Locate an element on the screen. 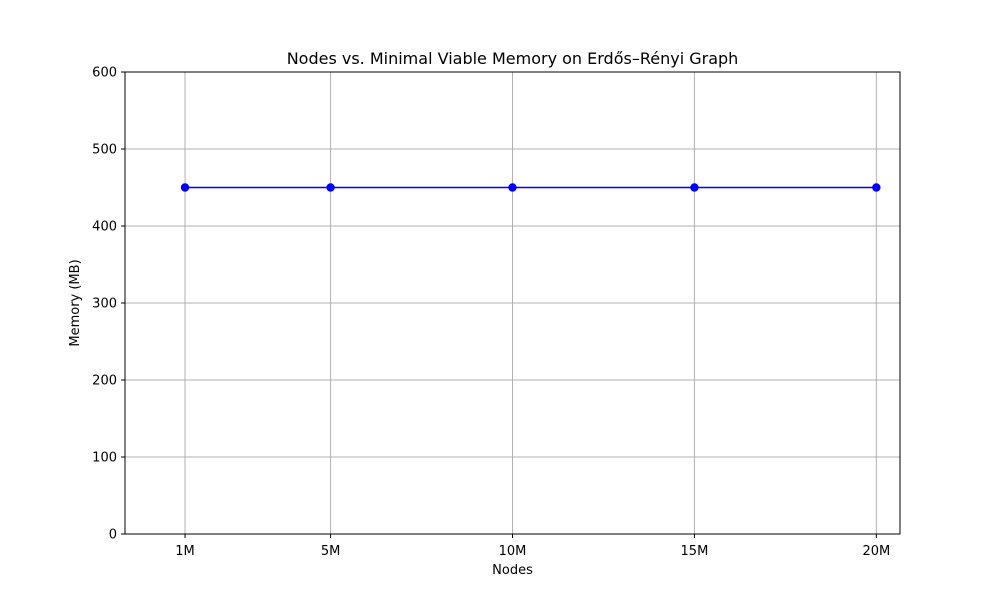 The height and width of the screenshot is (604, 1000). x-tick-label: 15M is located at coordinates (695, 551).